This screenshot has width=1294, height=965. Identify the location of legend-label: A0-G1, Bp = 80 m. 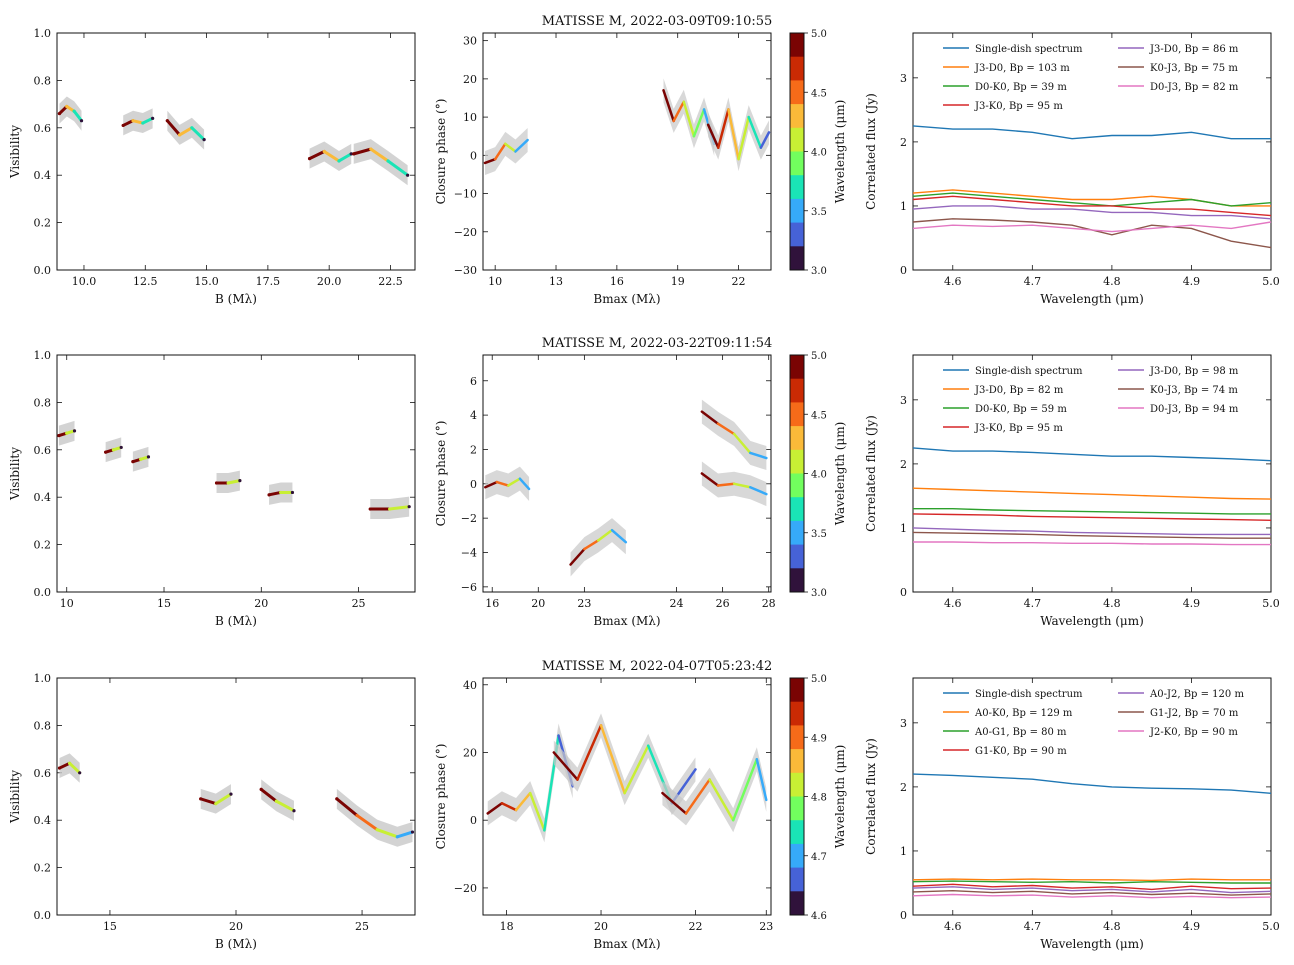
(1020, 732).